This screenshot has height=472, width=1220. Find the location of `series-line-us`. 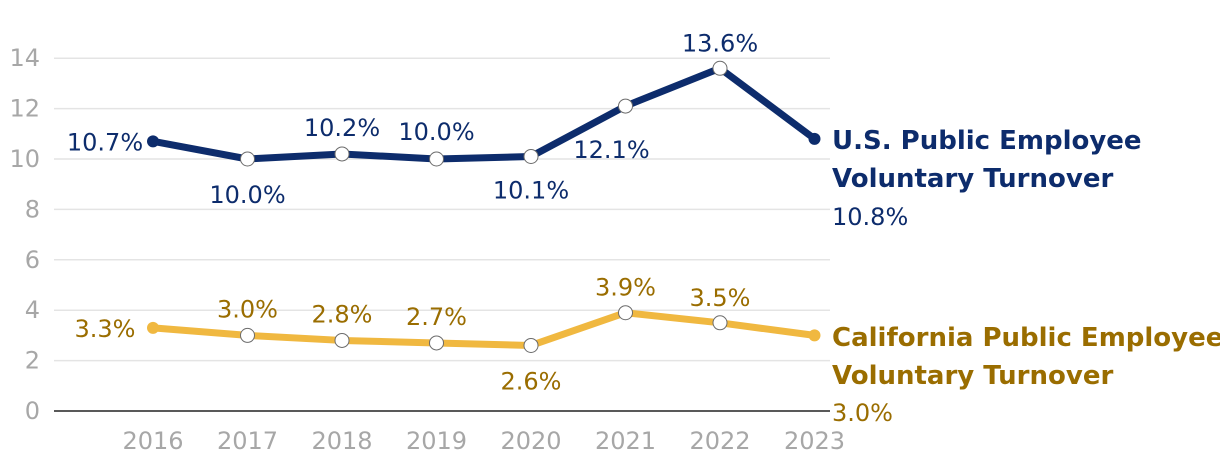

series-line-us is located at coordinates (483, 113).